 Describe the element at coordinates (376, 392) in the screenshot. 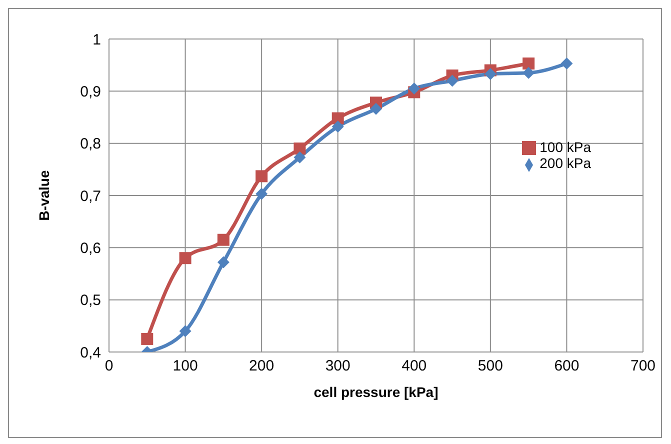

I see `x-axis-title: cell pressure [kPa]` at that location.